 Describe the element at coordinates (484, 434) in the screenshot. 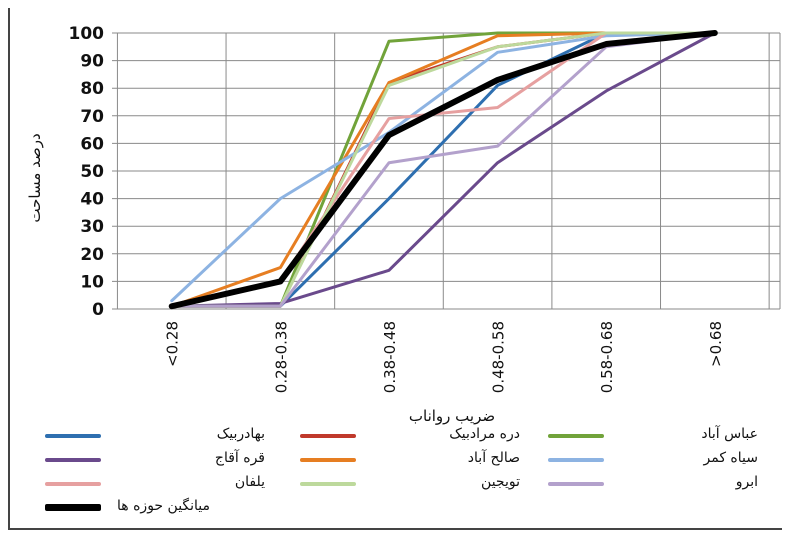

I see `legend-label: دره مرادبیک` at that location.